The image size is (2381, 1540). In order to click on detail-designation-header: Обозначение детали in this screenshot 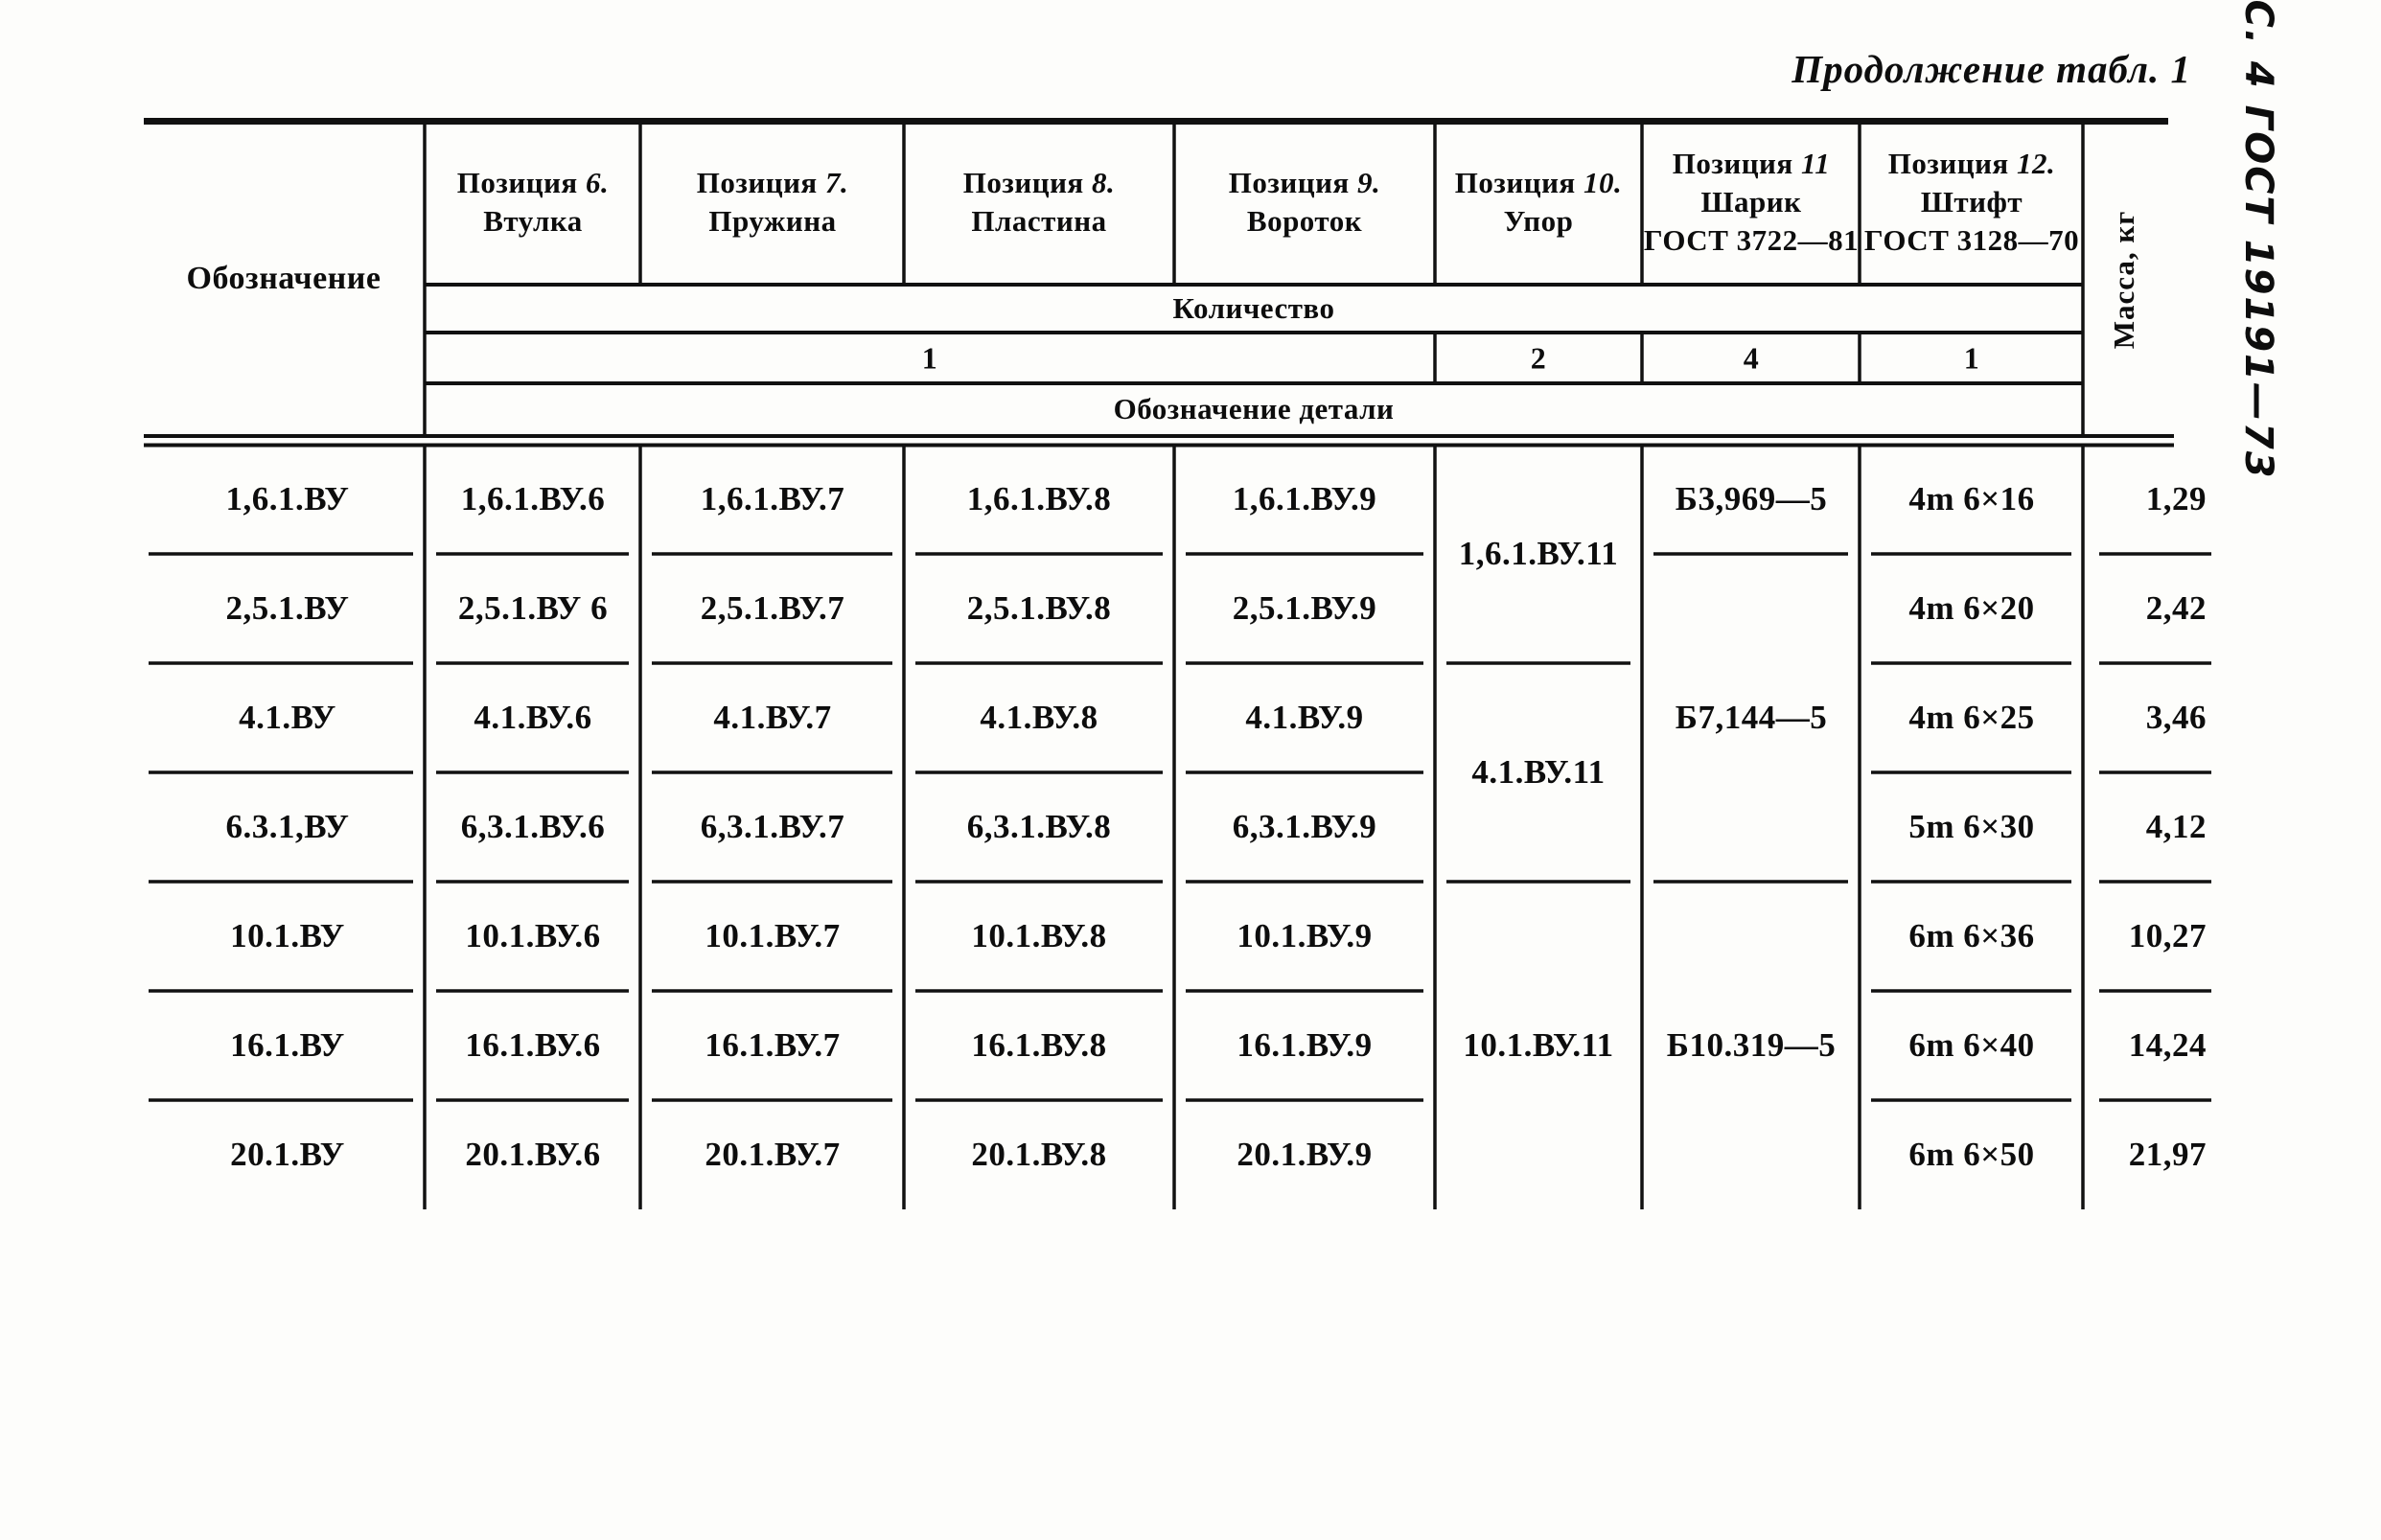, I will do `click(1254, 408)`.